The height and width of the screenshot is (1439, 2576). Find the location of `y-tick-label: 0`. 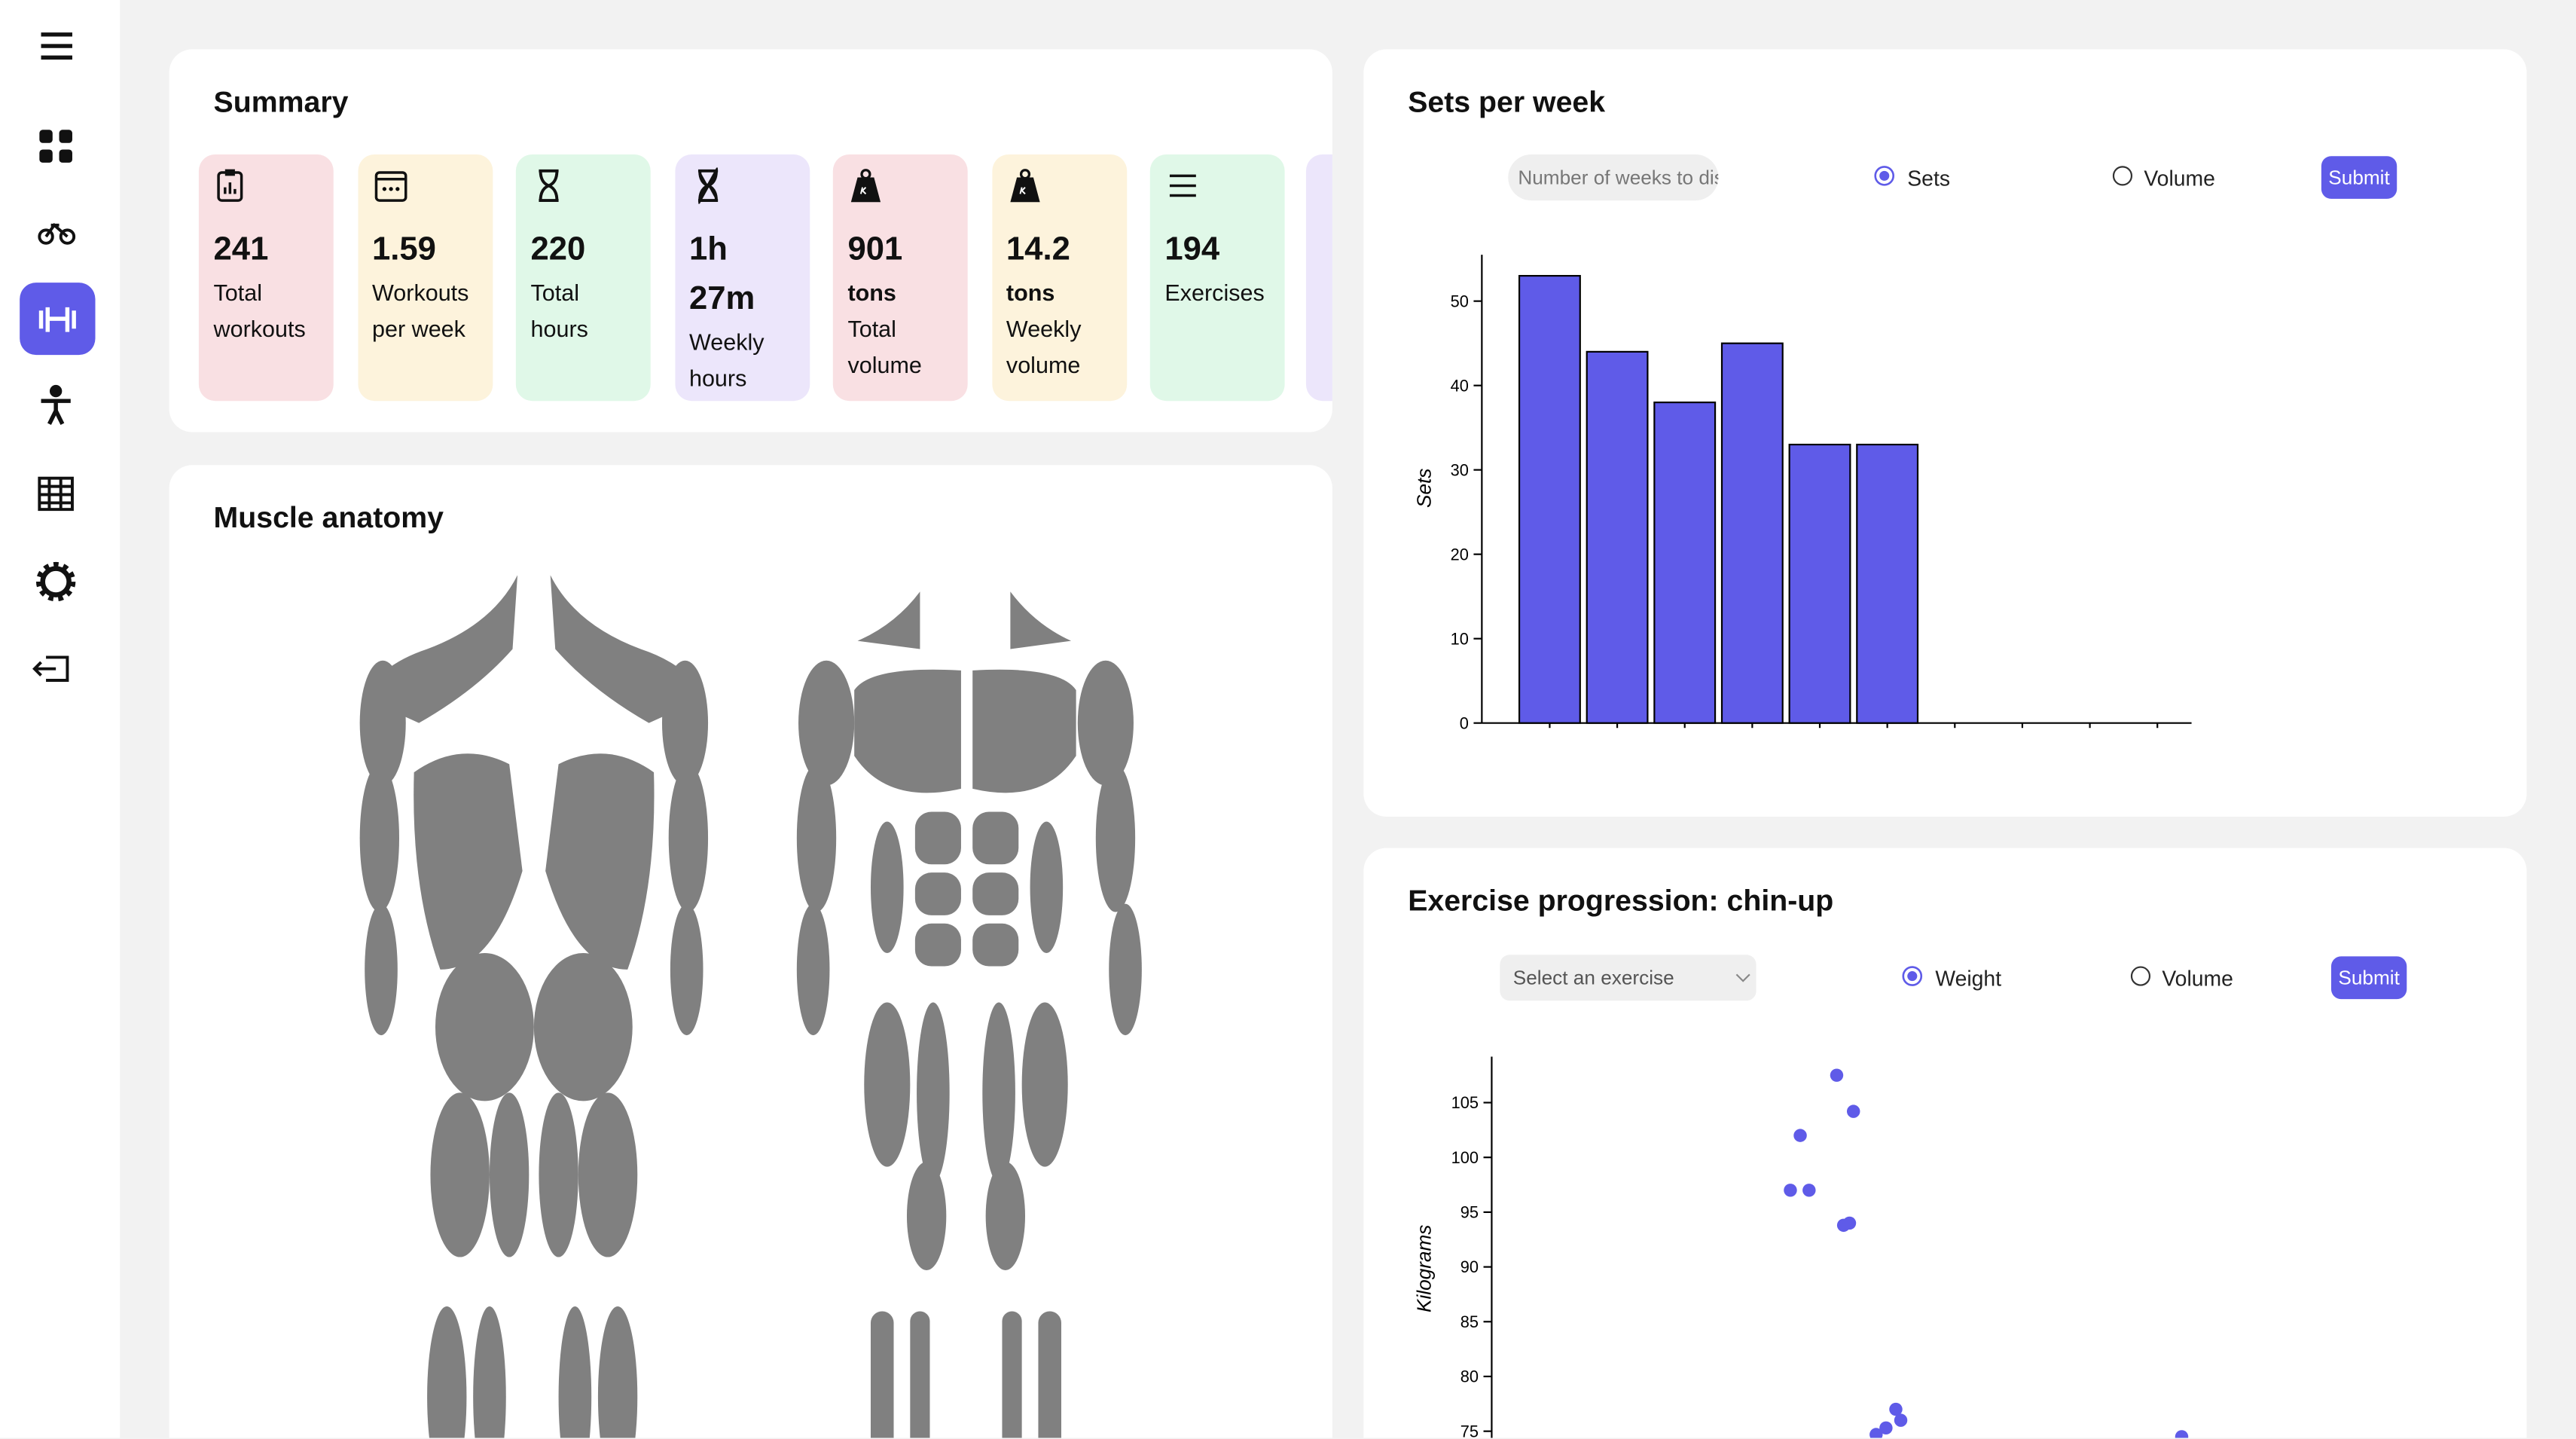

y-tick-label: 0 is located at coordinates (1465, 722).